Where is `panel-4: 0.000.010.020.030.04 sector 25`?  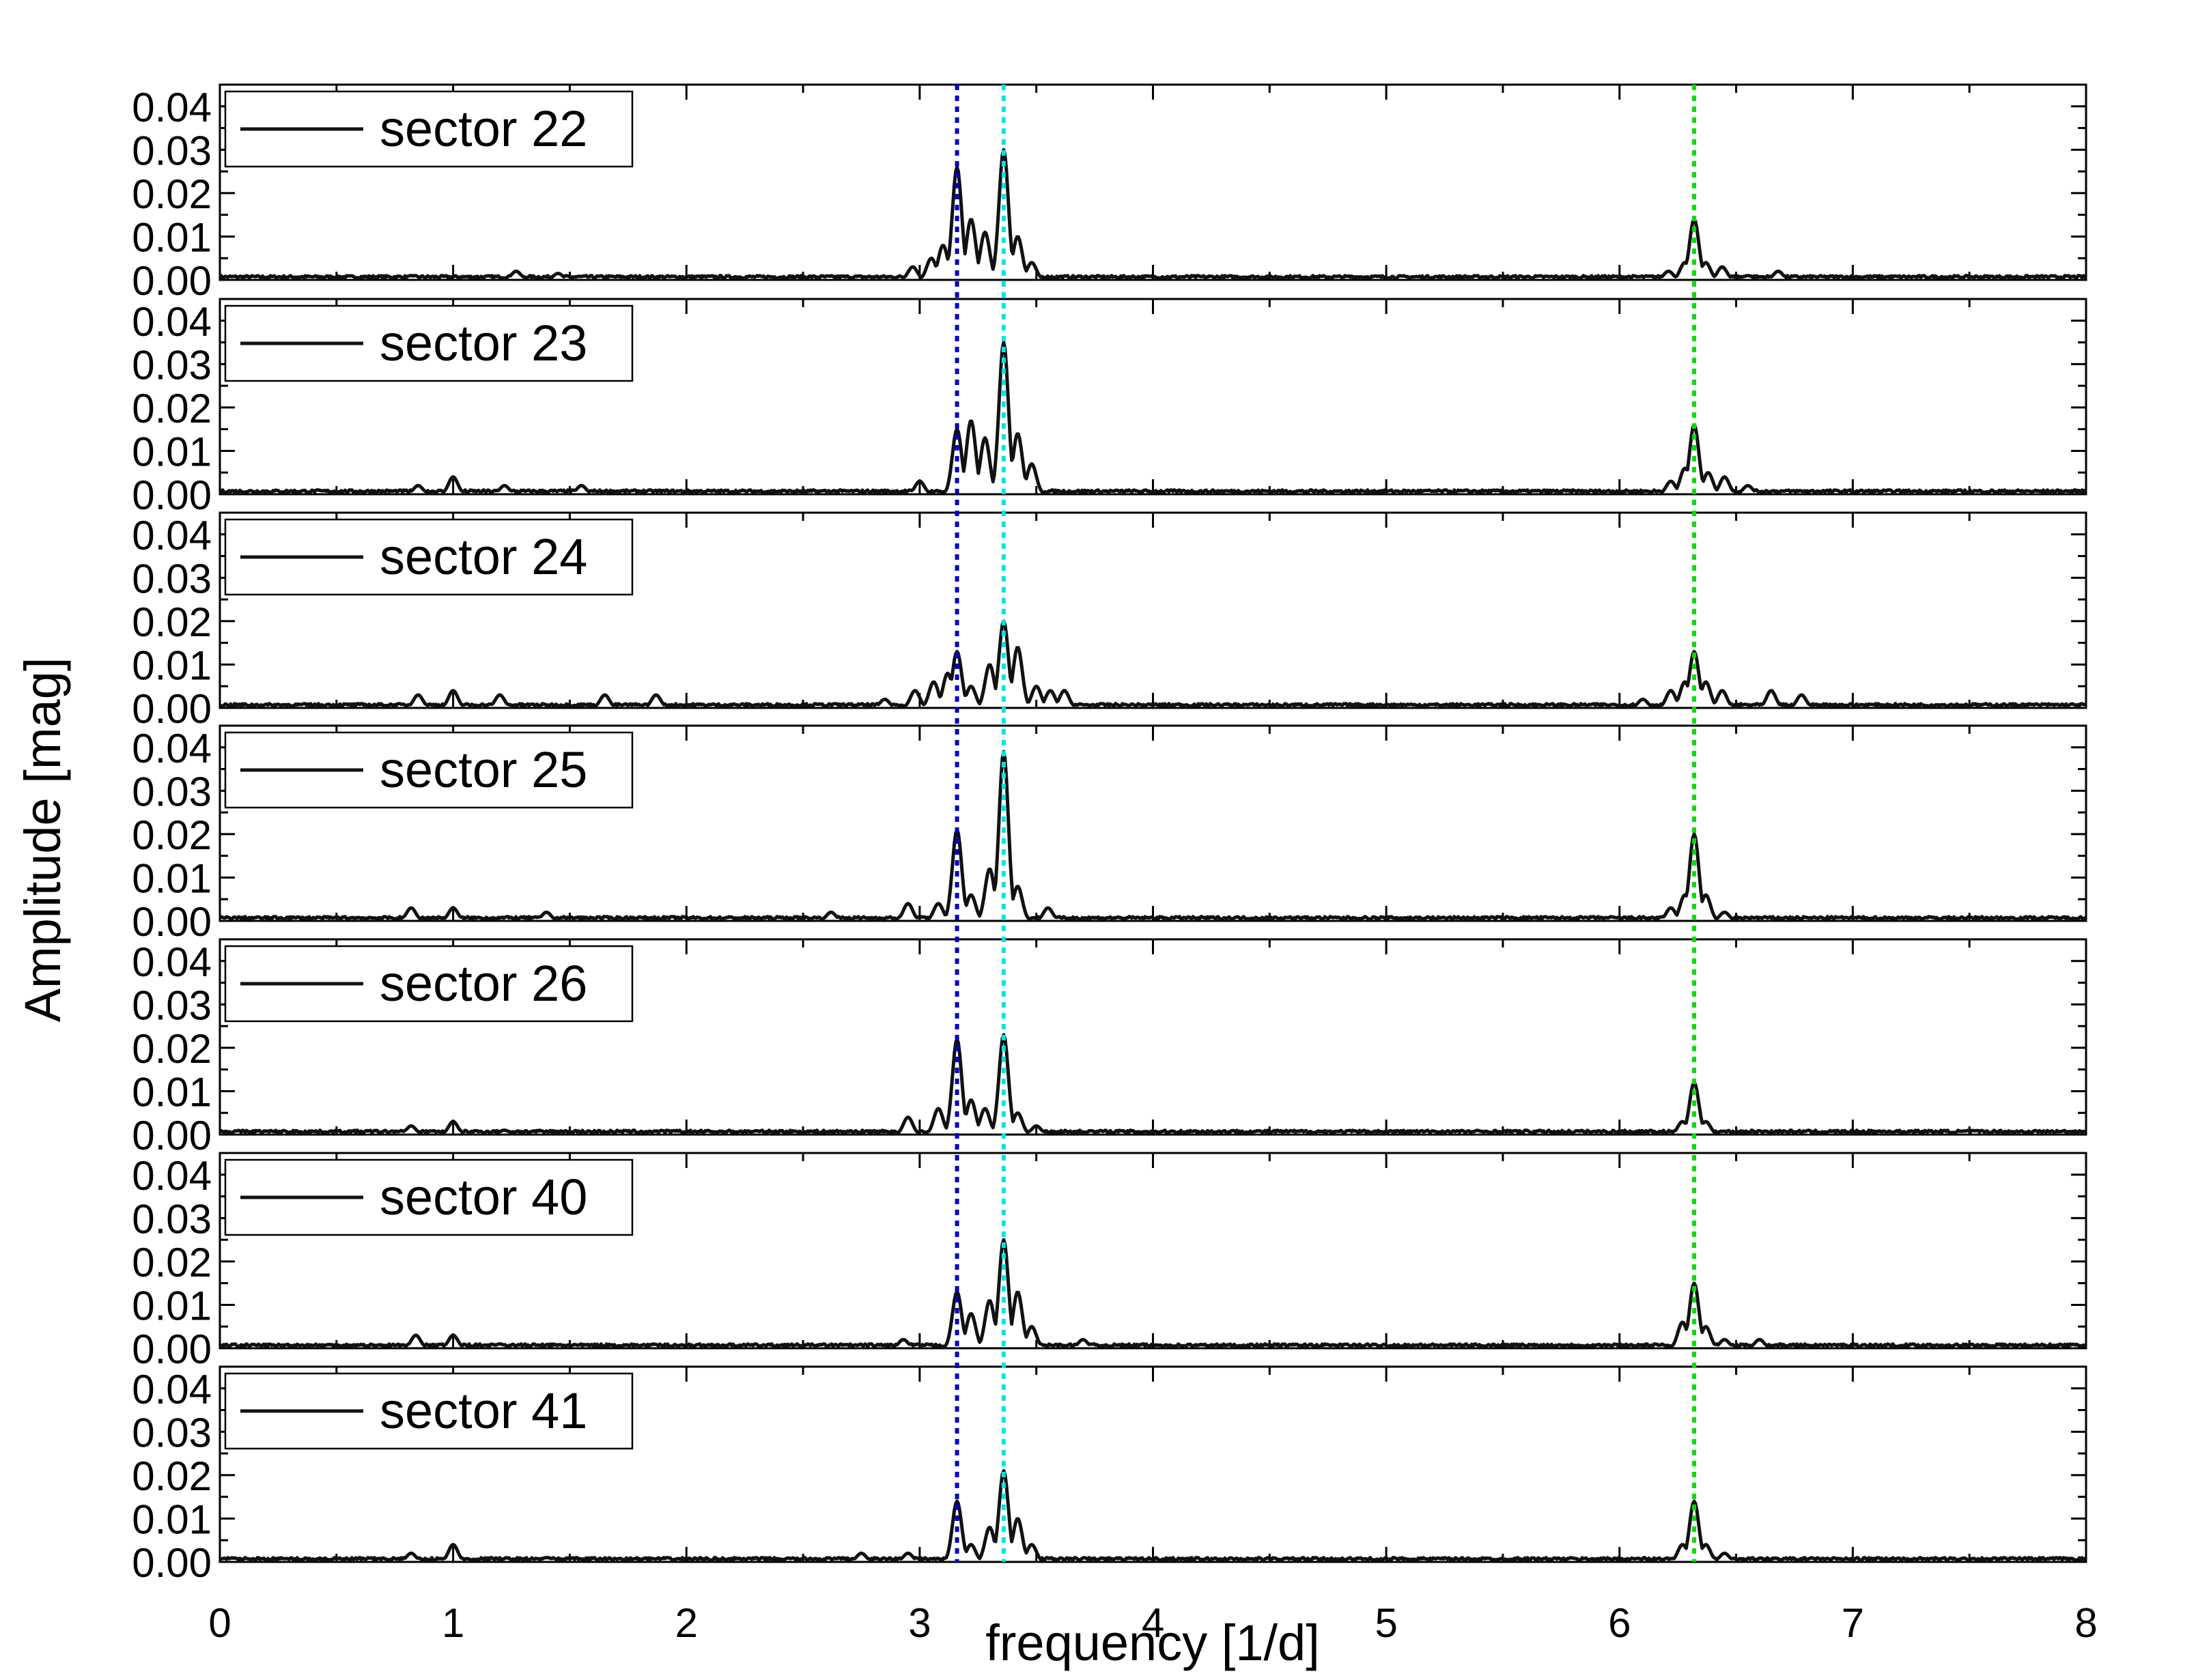 panel-4: 0.000.010.020.030.04 sector 25 is located at coordinates (1109, 834).